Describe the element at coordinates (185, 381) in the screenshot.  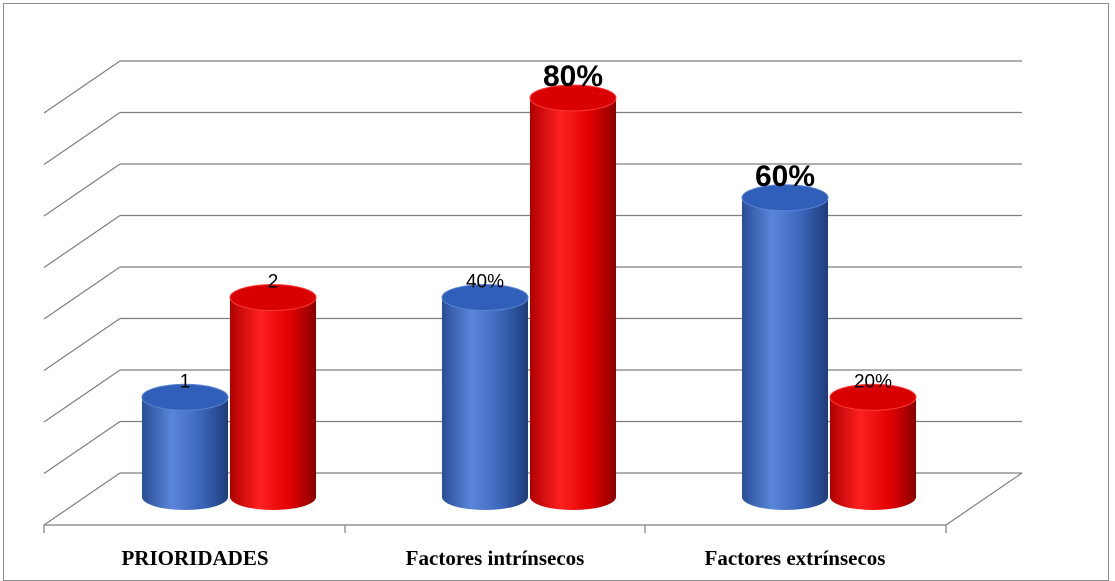
I see `data-label: 1` at that location.